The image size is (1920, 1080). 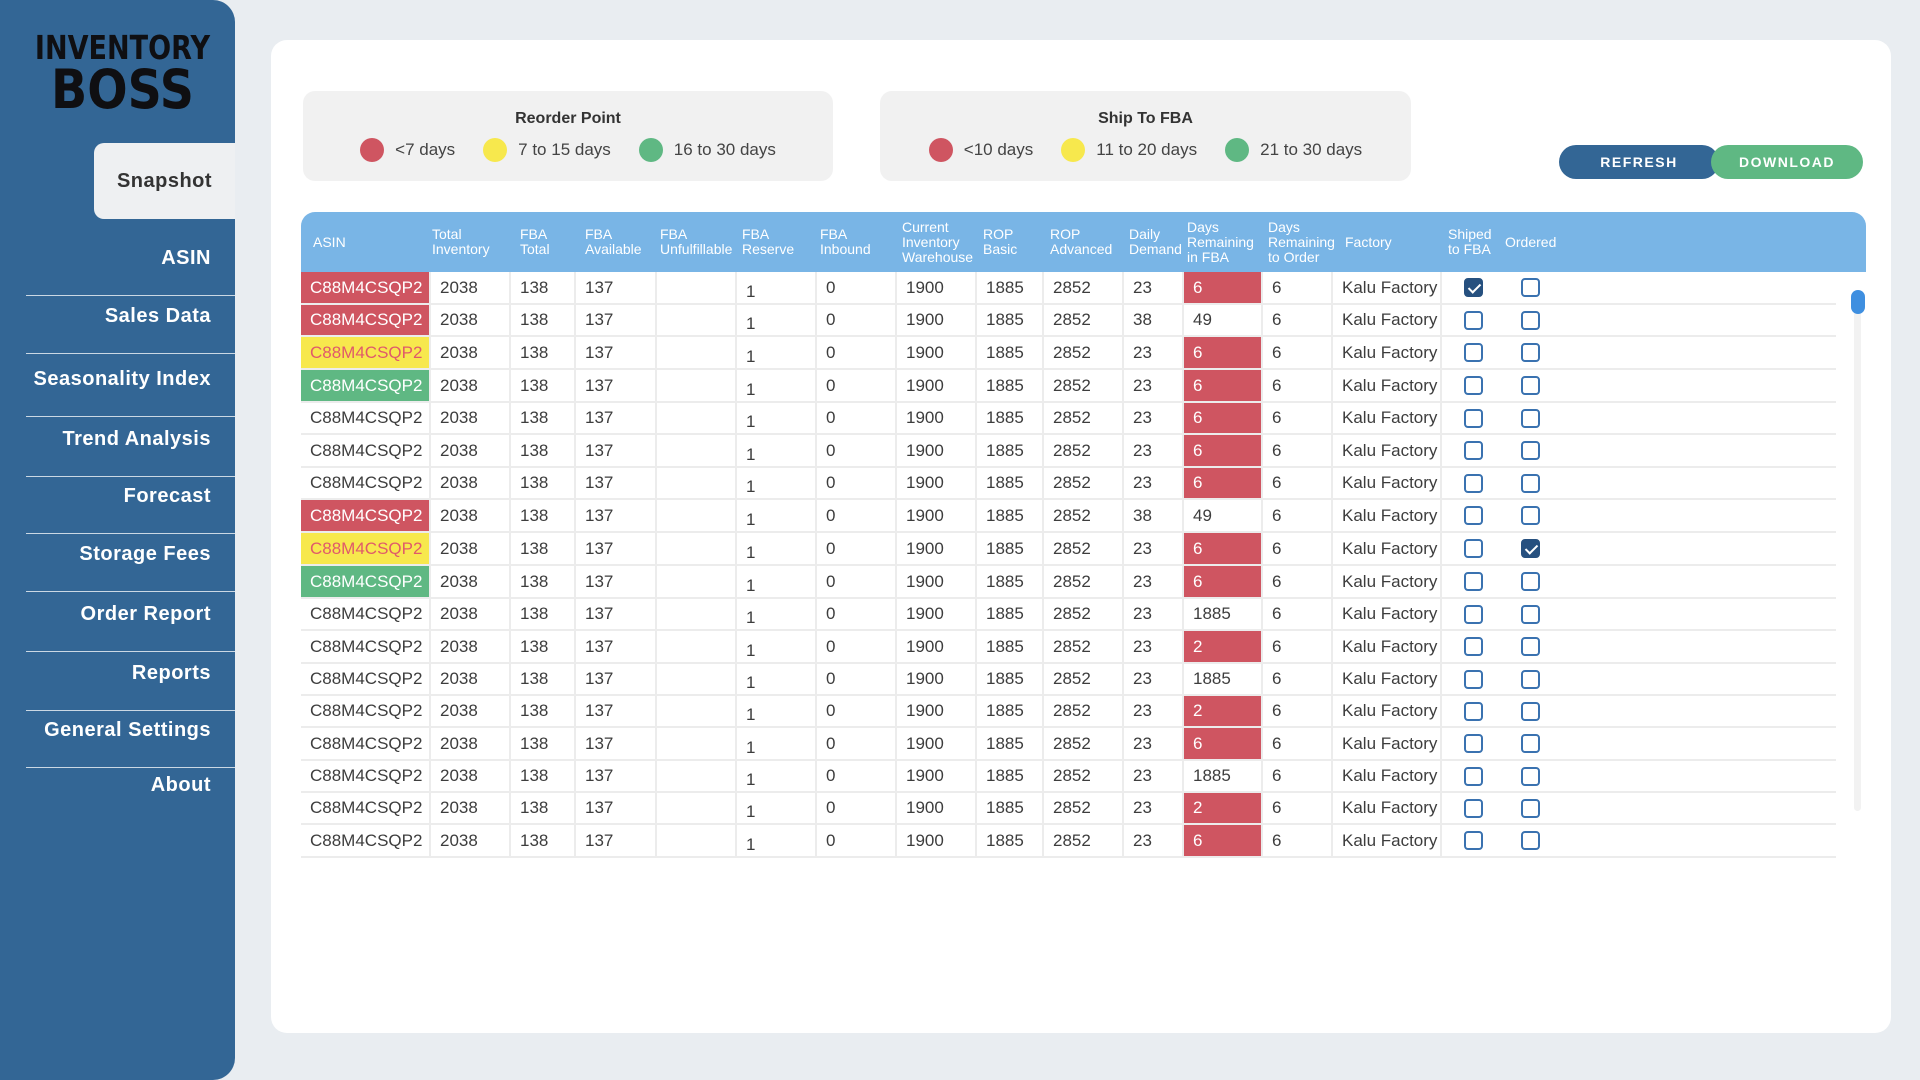 I want to click on column-header-warehouse: Current Inventory Warehouse, so click(x=938, y=241).